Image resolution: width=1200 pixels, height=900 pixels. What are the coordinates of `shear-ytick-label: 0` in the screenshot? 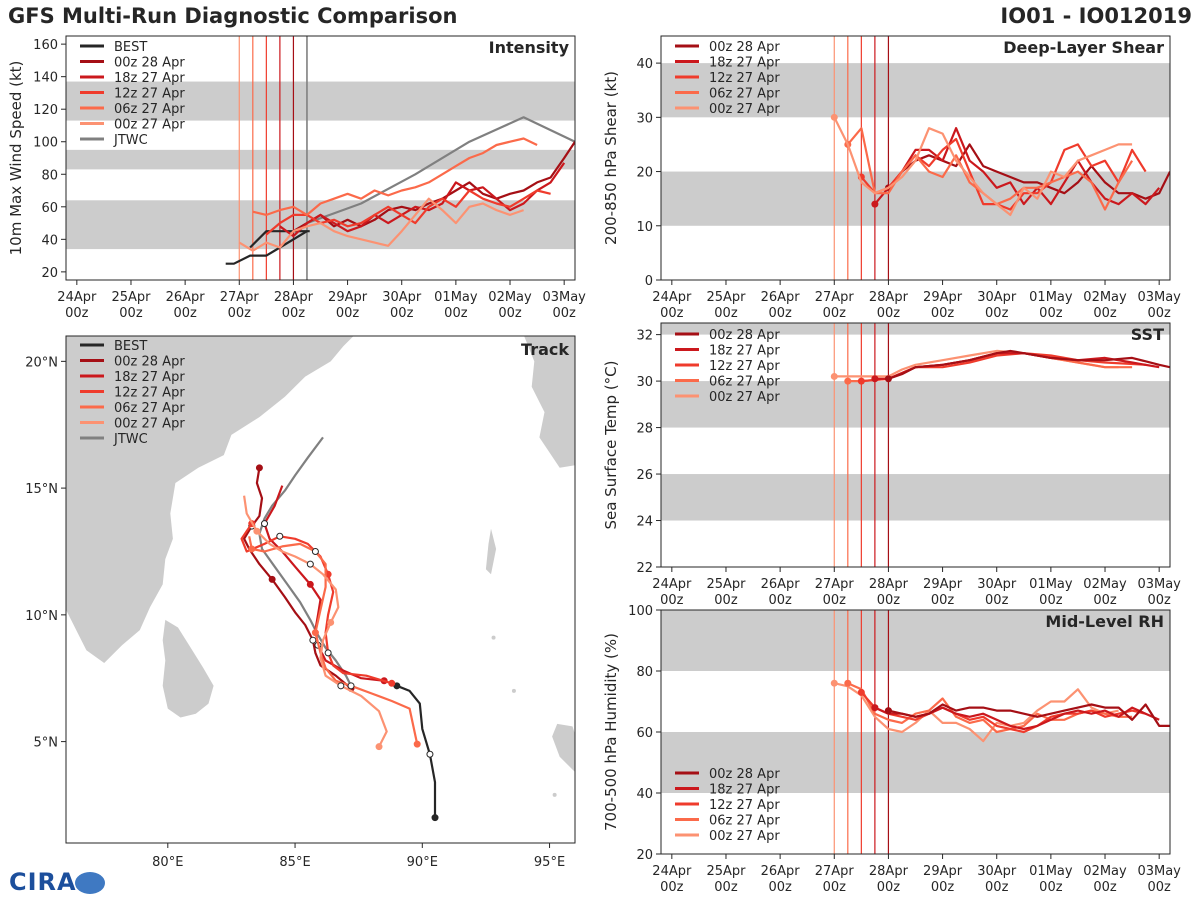 It's located at (649, 281).